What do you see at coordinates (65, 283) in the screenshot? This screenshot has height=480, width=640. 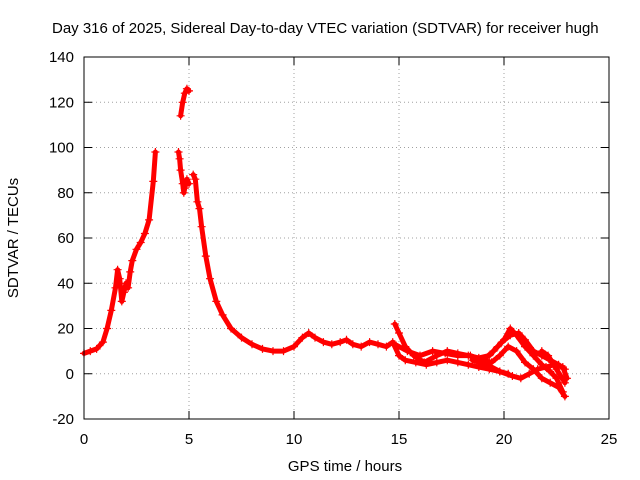 I see `y-tick-label: 40` at bounding box center [65, 283].